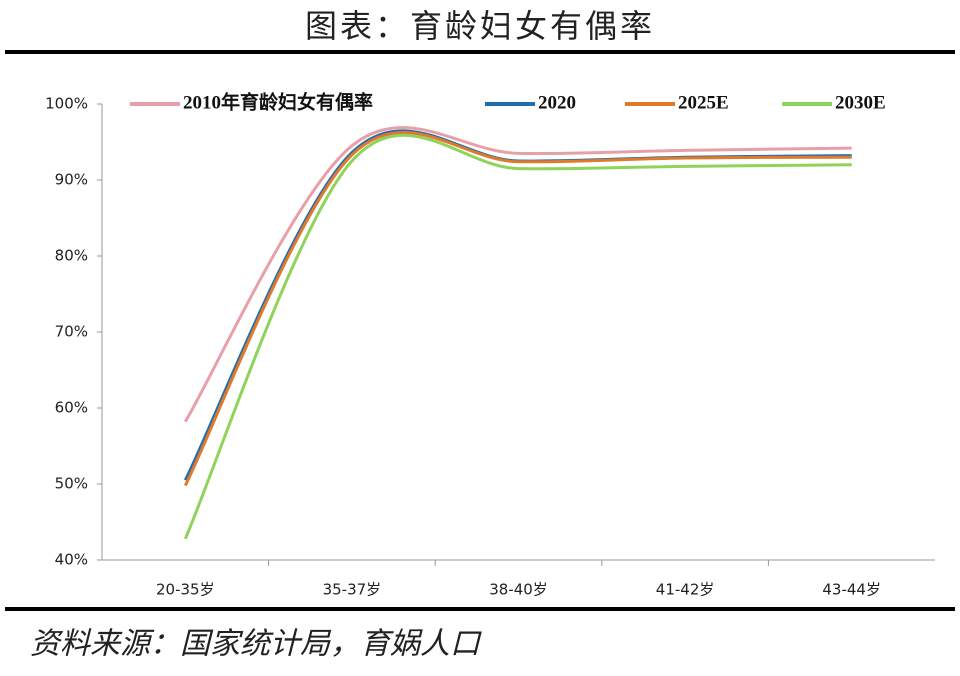 The image size is (960, 676). I want to click on bottom-rule, so click(480, 609).